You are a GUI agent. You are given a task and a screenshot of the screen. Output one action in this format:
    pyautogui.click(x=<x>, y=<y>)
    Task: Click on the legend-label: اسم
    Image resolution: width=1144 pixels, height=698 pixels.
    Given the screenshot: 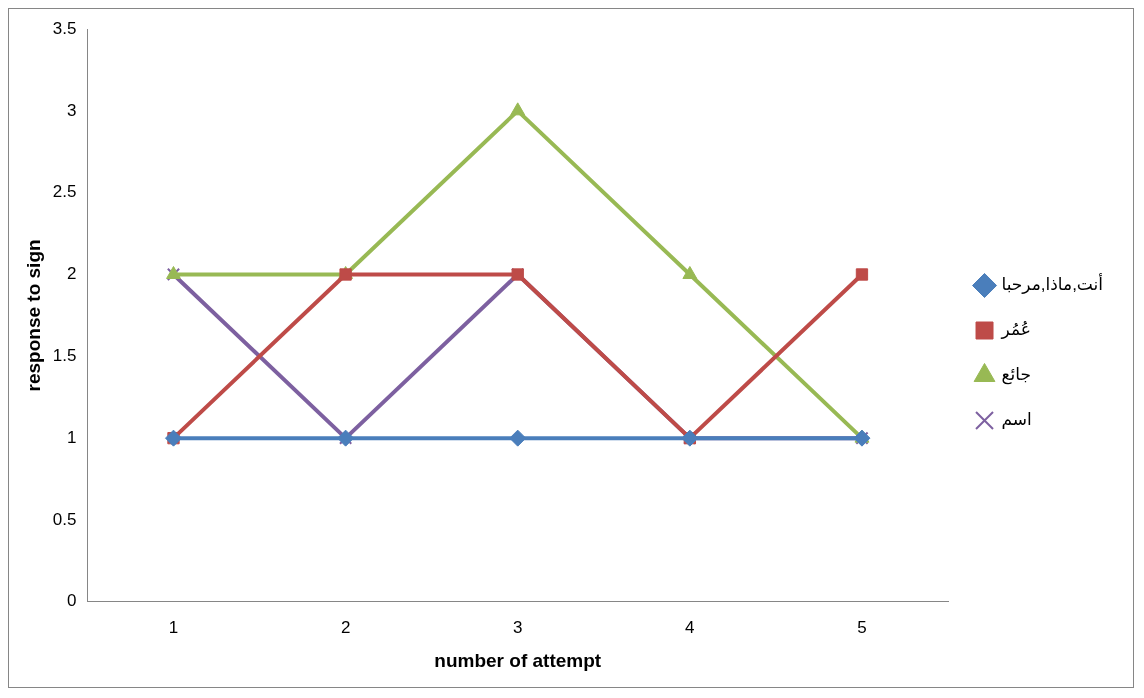 What is the action you would take?
    pyautogui.click(x=1016, y=420)
    